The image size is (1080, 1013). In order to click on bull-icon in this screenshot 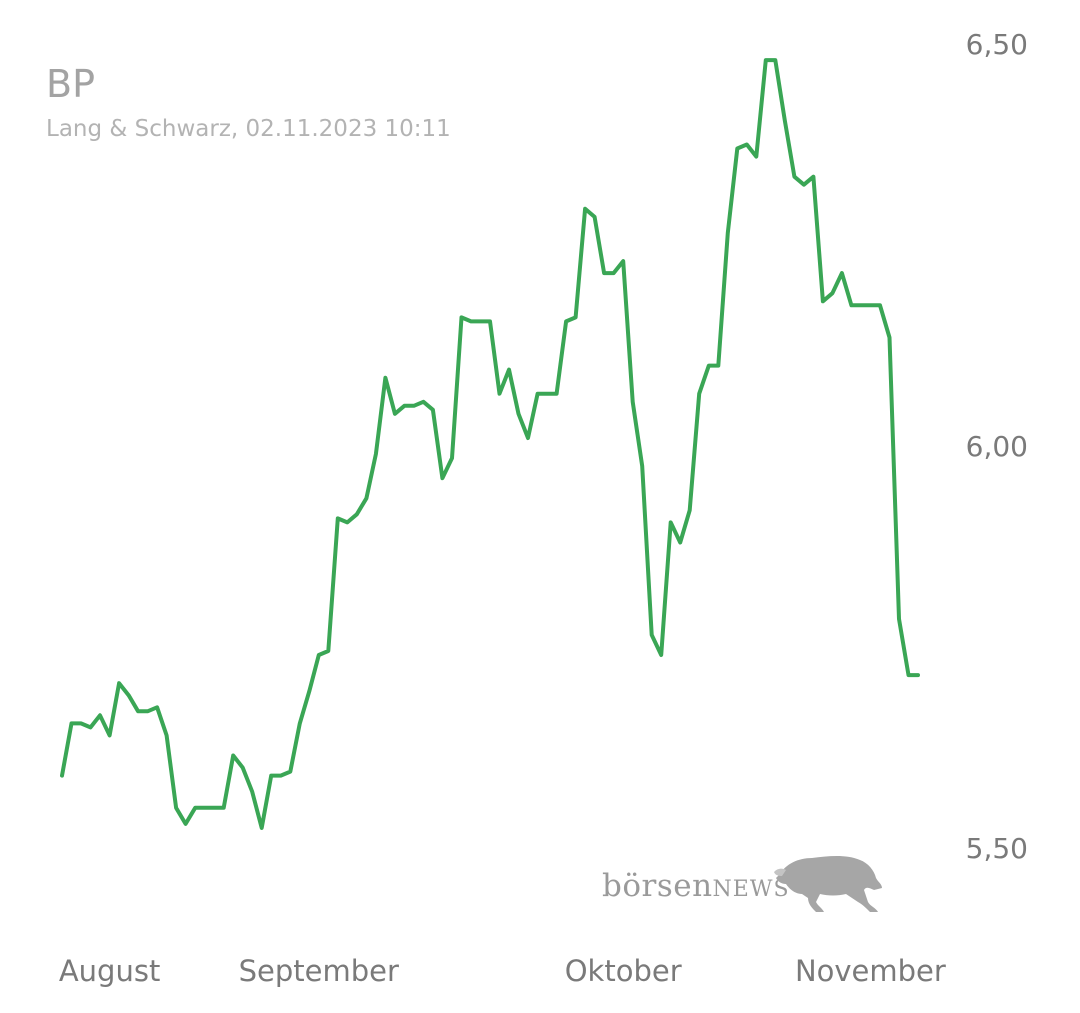, I will do `click(828, 884)`.